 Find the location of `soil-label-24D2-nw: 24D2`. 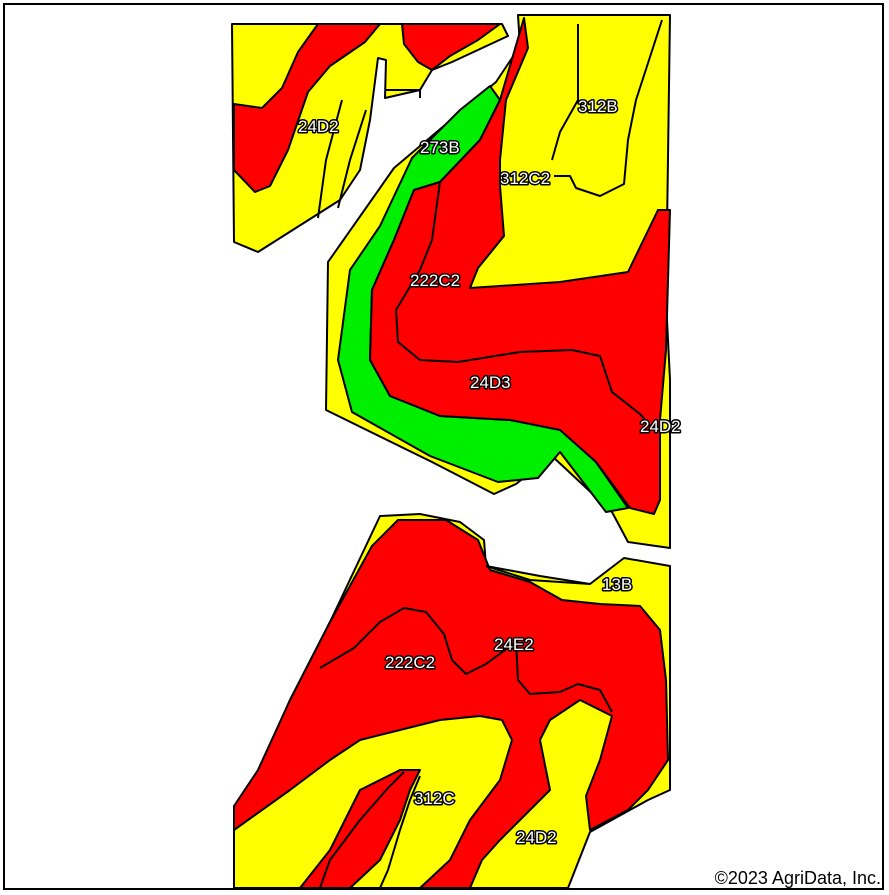

soil-label-24D2-nw: 24D2 is located at coordinates (318, 126).